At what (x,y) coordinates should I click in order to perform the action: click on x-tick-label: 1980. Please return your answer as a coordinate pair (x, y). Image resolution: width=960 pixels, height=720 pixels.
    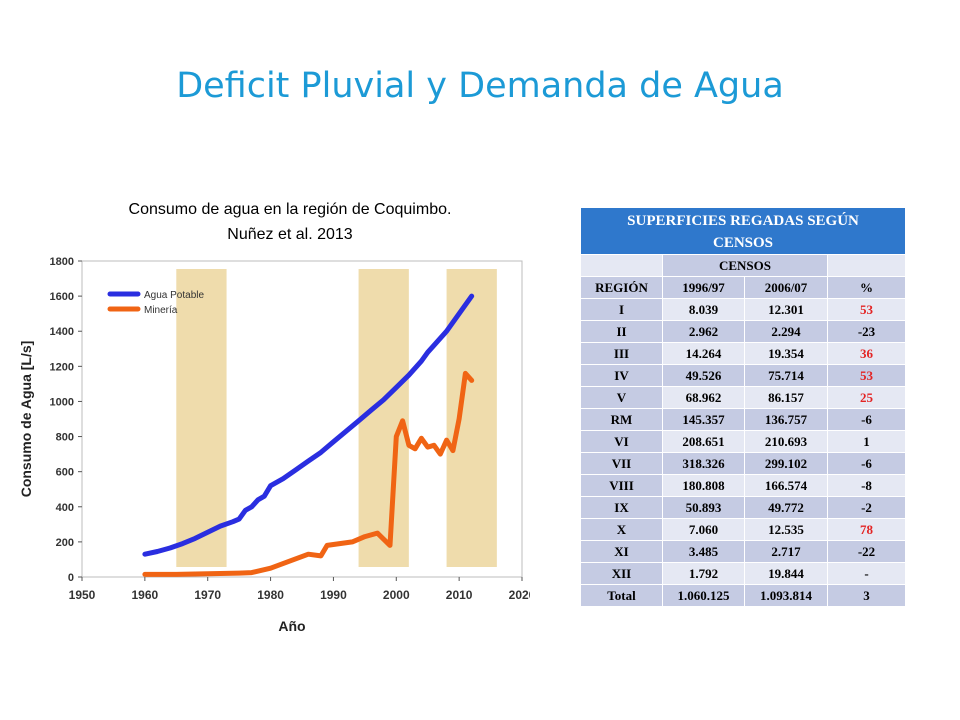
    Looking at the image, I should click on (270, 595).